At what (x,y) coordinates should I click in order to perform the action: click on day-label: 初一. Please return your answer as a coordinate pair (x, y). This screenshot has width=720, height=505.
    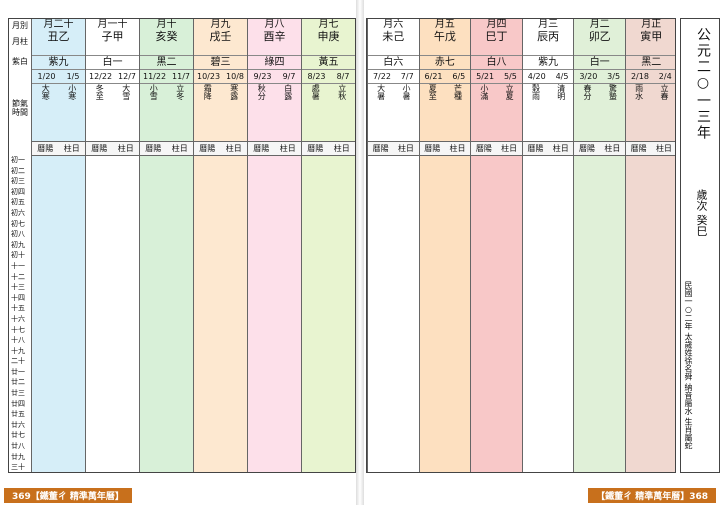
    Looking at the image, I should click on (18, 160).